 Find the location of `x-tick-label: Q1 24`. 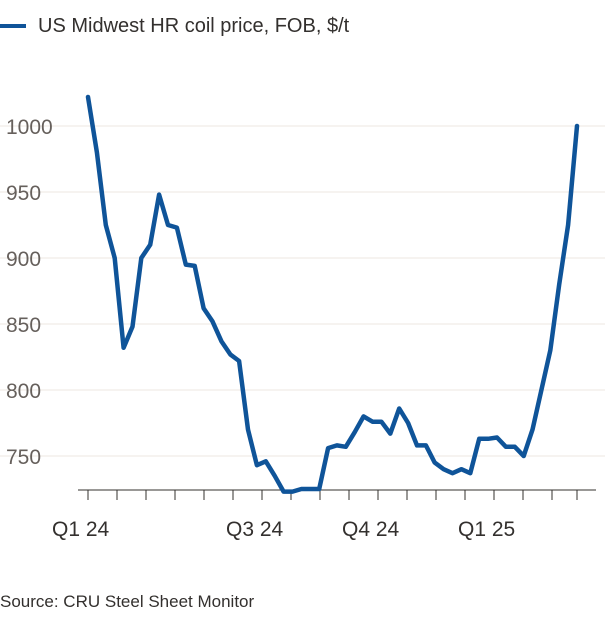

x-tick-label: Q1 24 is located at coordinates (81, 529).